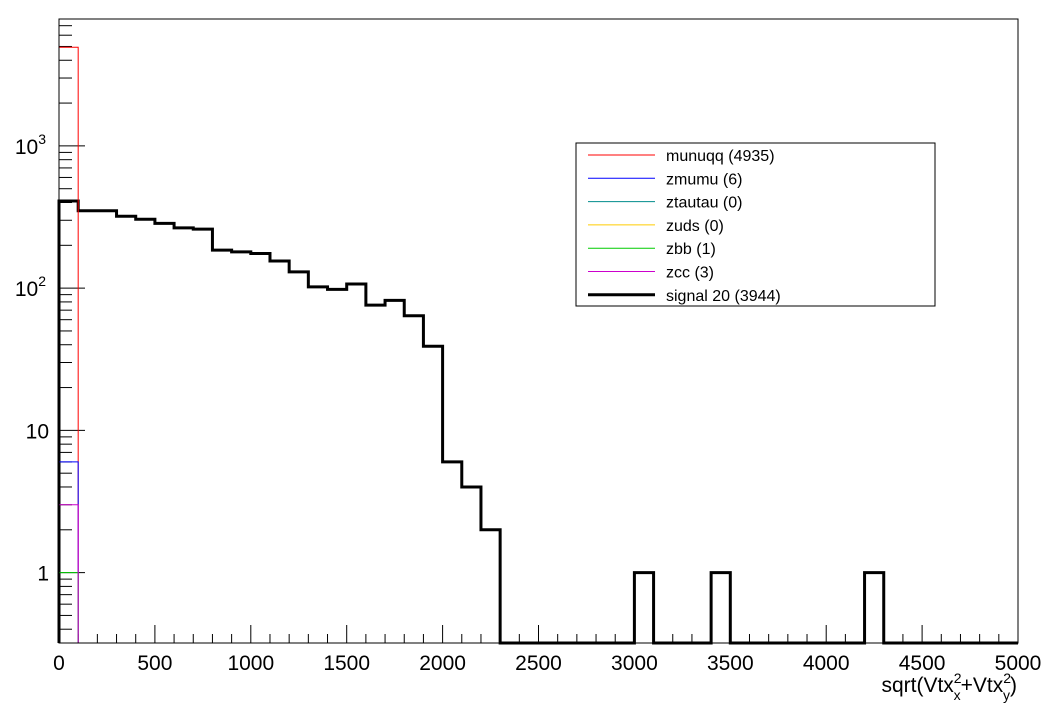  What do you see at coordinates (720, 156) in the screenshot?
I see `legend-label: munuqq (4935)` at bounding box center [720, 156].